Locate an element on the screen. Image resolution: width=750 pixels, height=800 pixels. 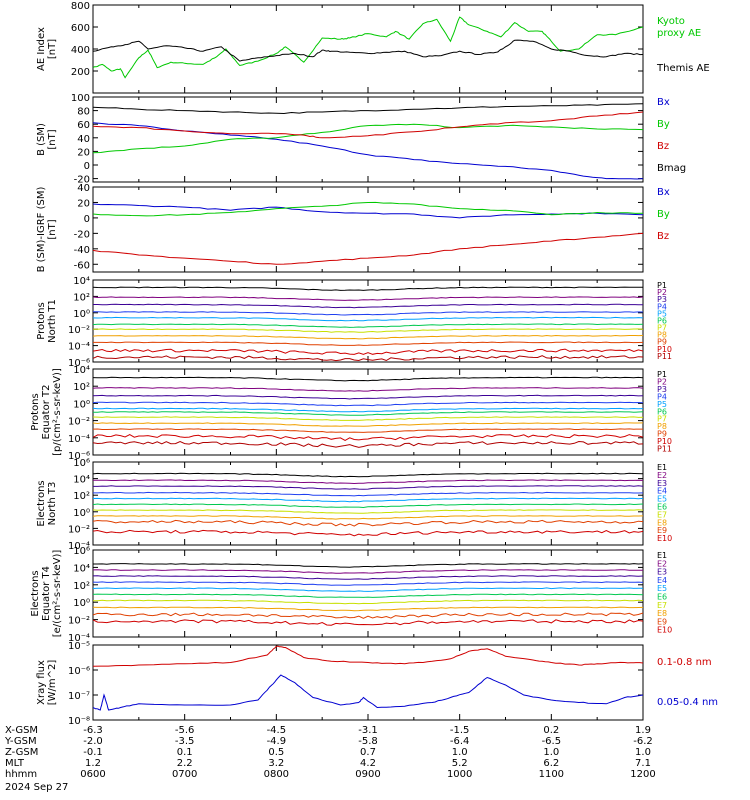
legend-entry: E5 is located at coordinates (662, 588).